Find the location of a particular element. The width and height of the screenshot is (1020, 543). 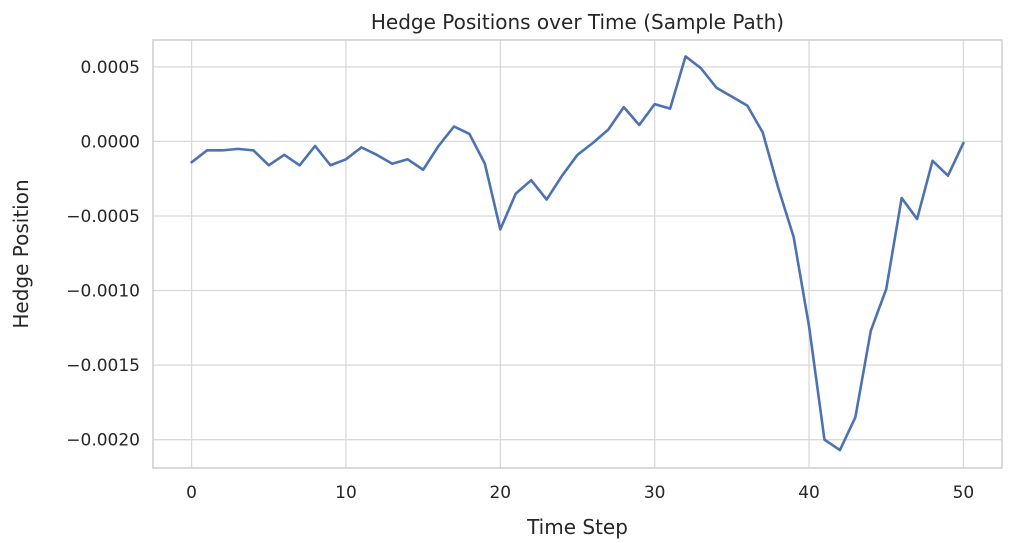

x-tick-label: 0 is located at coordinates (191, 493).